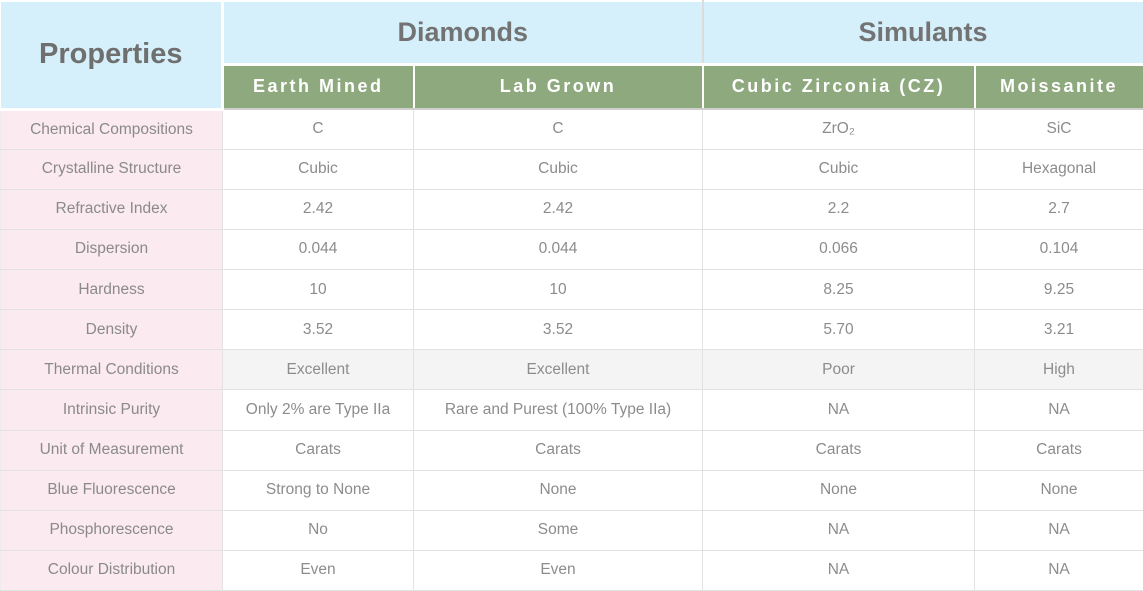  I want to click on cell-cubic-zirconia: Carats, so click(838, 450).